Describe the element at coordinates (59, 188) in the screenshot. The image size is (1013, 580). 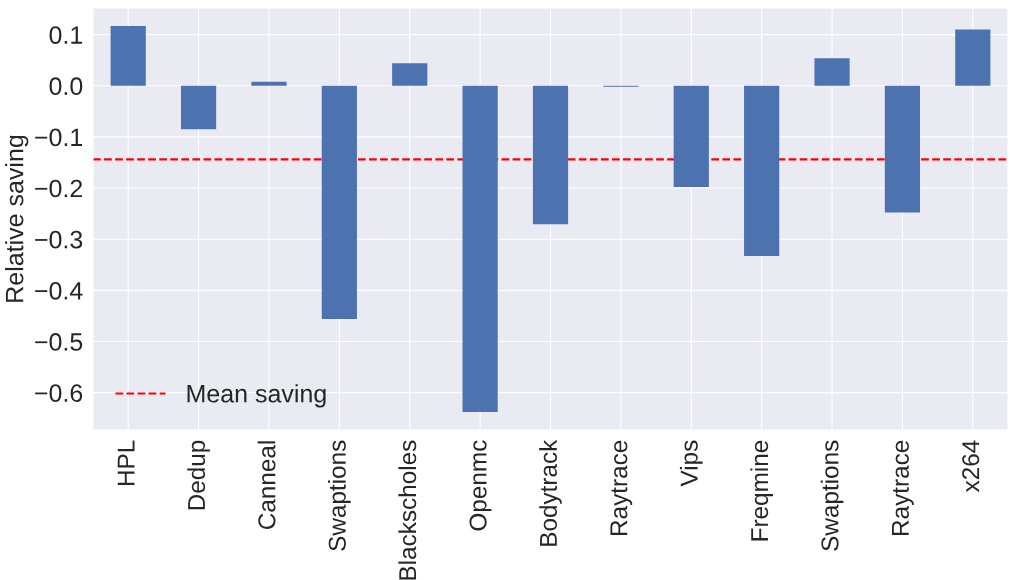
I see `y-tick-label: −0.2` at that location.